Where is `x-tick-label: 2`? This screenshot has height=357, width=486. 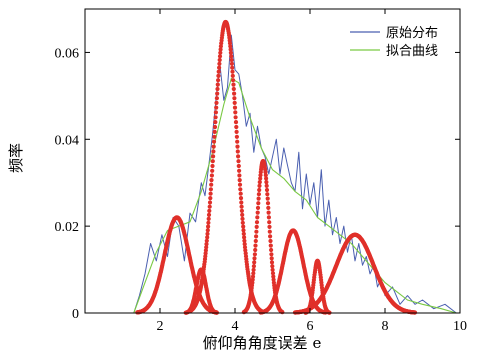 x-tick-label: 2 is located at coordinates (160, 326).